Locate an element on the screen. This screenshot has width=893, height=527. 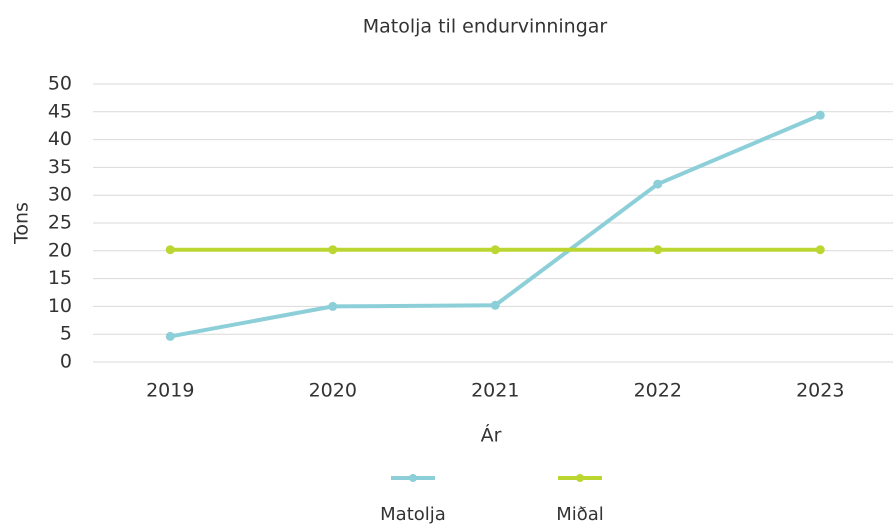
y-tick-label: 15 is located at coordinates (60, 278).